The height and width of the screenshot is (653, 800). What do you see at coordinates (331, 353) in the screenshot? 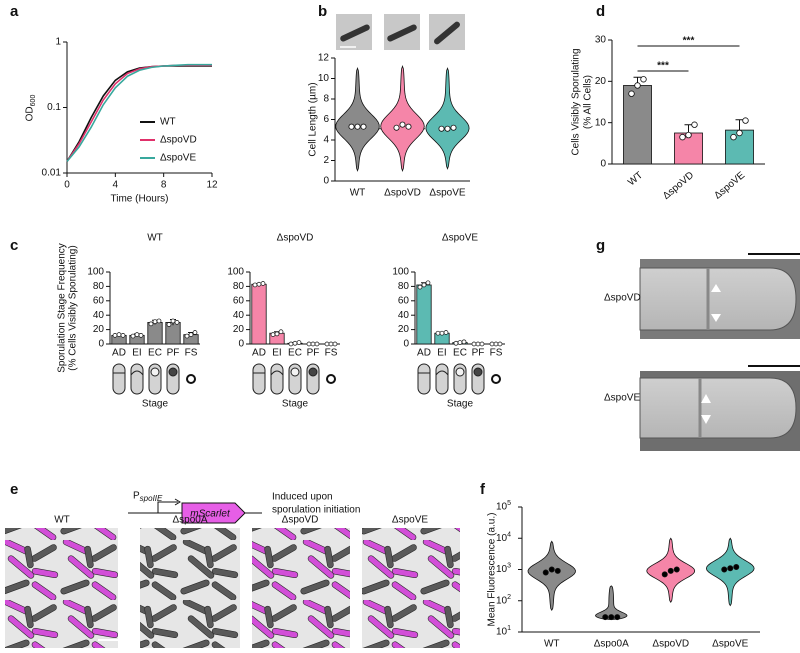
I see `x-tick-label: FS` at bounding box center [331, 353].